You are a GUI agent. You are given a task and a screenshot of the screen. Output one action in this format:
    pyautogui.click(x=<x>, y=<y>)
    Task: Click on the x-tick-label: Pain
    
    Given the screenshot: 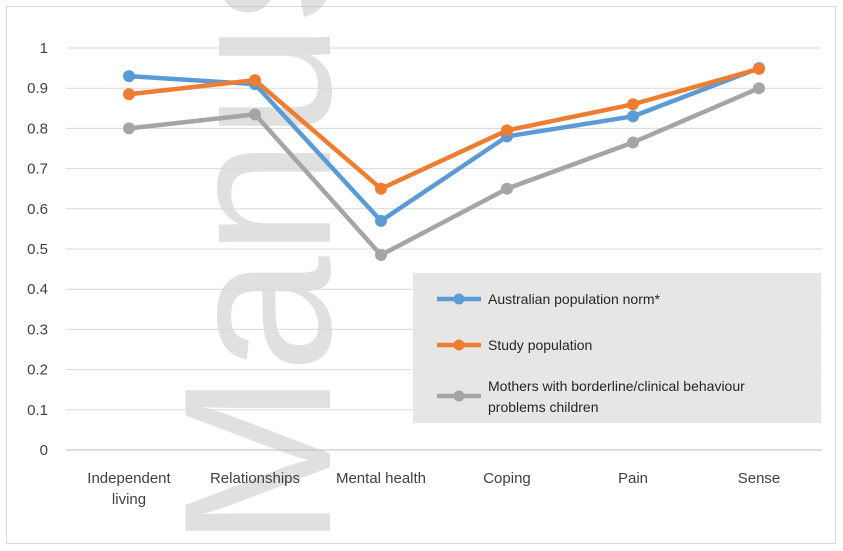 What is the action you would take?
    pyautogui.click(x=633, y=478)
    